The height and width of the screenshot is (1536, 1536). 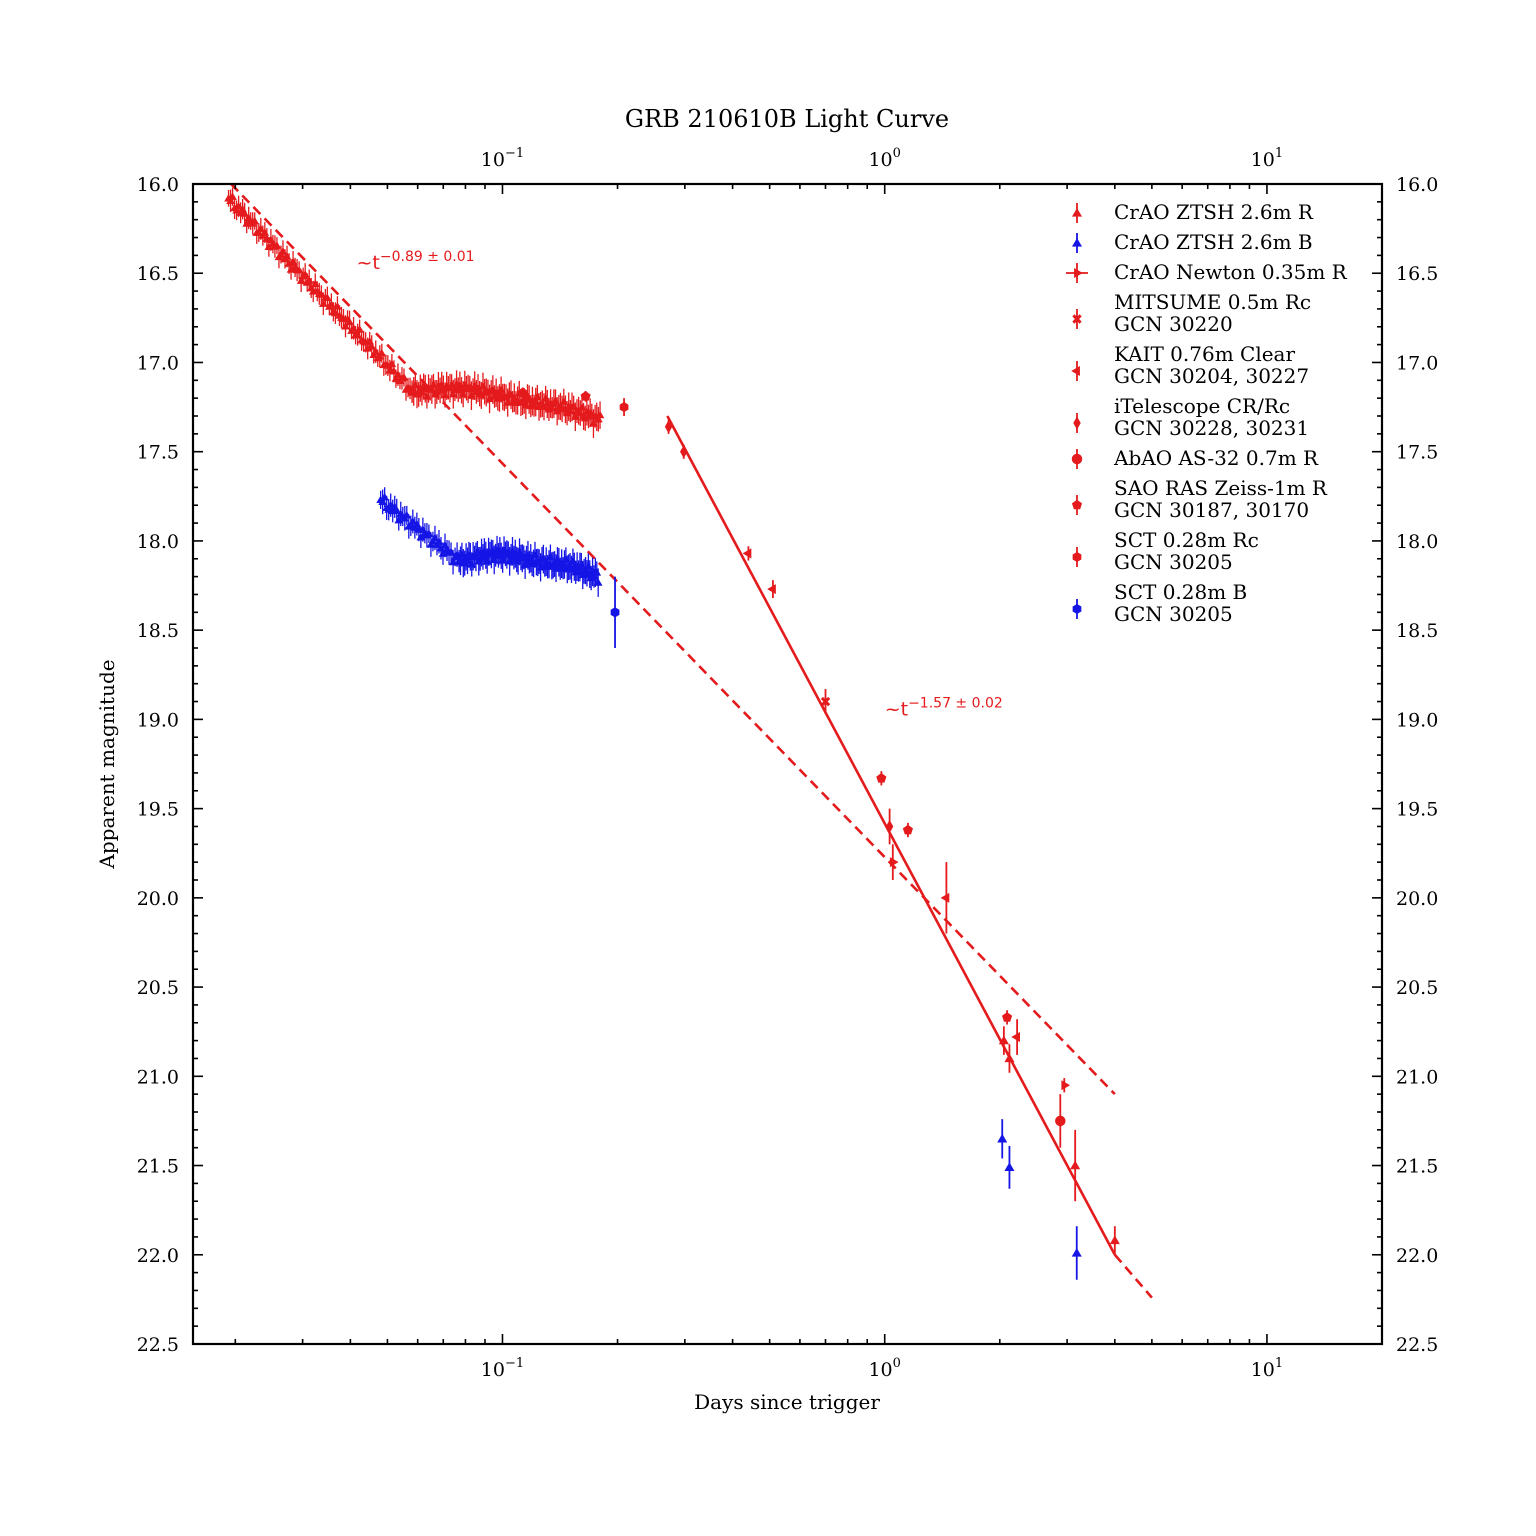 What do you see at coordinates (944, 707) in the screenshot?
I see `annotation-2: ~t−1.57 ± 0.02` at bounding box center [944, 707].